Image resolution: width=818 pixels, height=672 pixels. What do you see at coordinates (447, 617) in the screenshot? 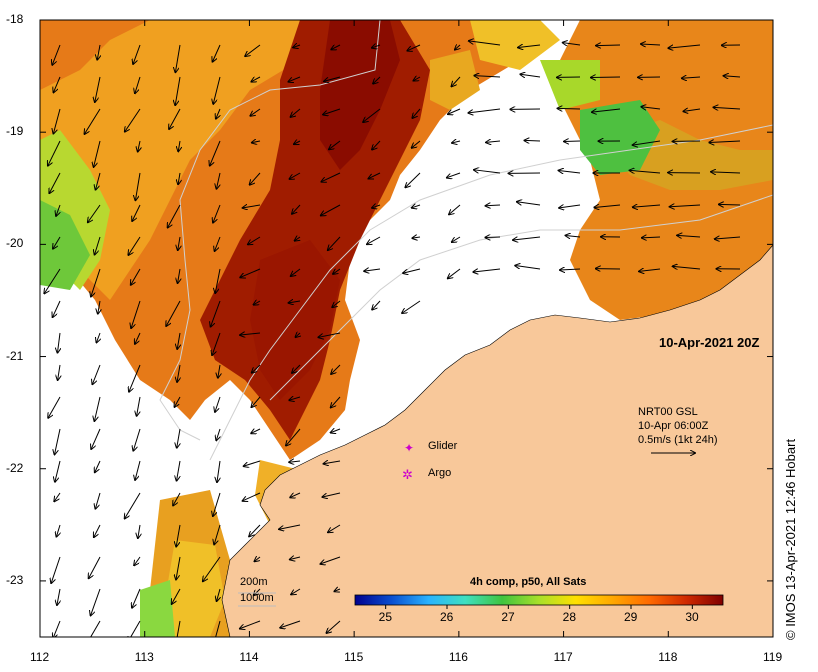
I see `colorbar-tick-label: 26` at bounding box center [447, 617].